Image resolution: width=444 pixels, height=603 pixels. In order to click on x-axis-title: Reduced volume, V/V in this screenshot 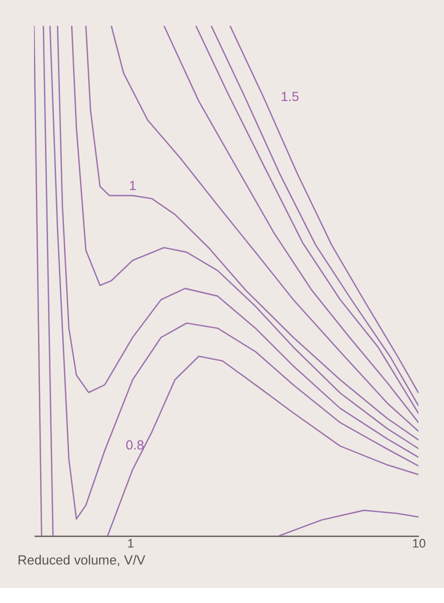, I will do `click(81, 560)`.